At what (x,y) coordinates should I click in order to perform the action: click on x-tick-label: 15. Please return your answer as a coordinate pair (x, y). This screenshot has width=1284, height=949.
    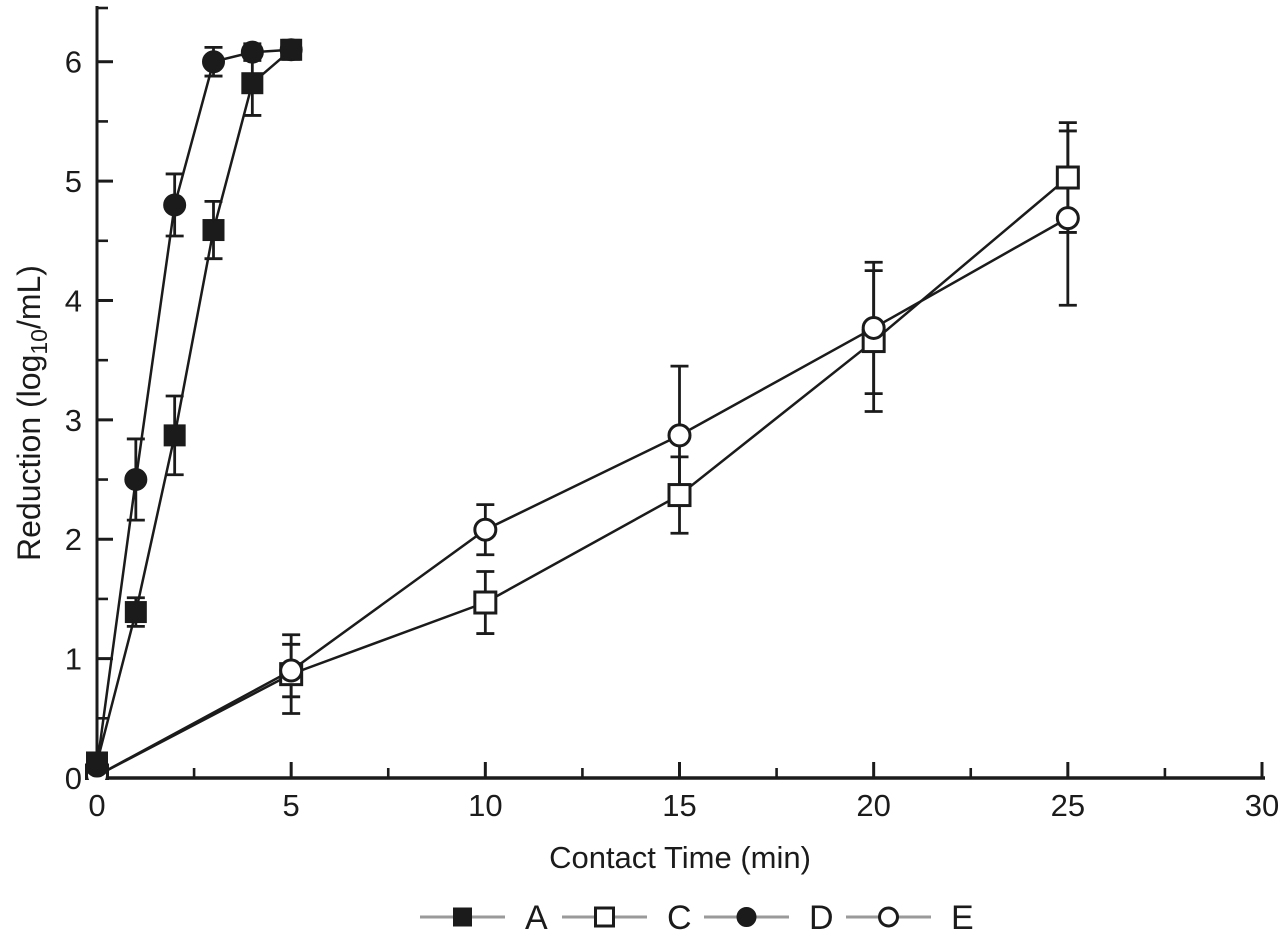
    Looking at the image, I should click on (679, 805).